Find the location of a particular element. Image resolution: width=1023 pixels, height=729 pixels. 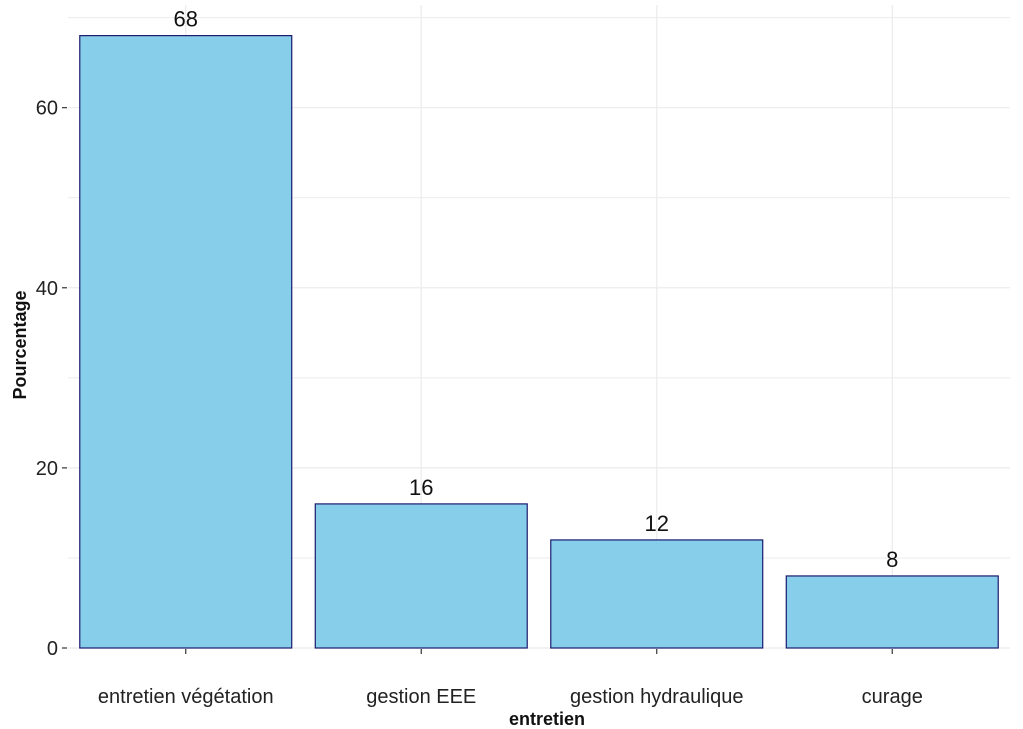

y-axis-title: Pourcentage is located at coordinates (20, 344).